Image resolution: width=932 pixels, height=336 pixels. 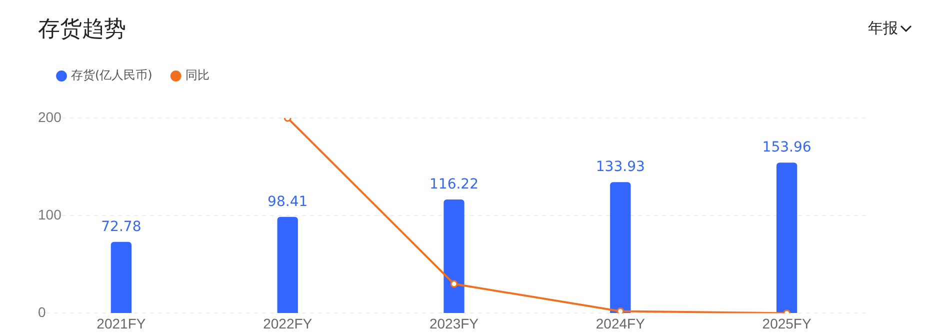 What do you see at coordinates (82, 30) in the screenshot?
I see `chart-title: 存货趋势` at bounding box center [82, 30].